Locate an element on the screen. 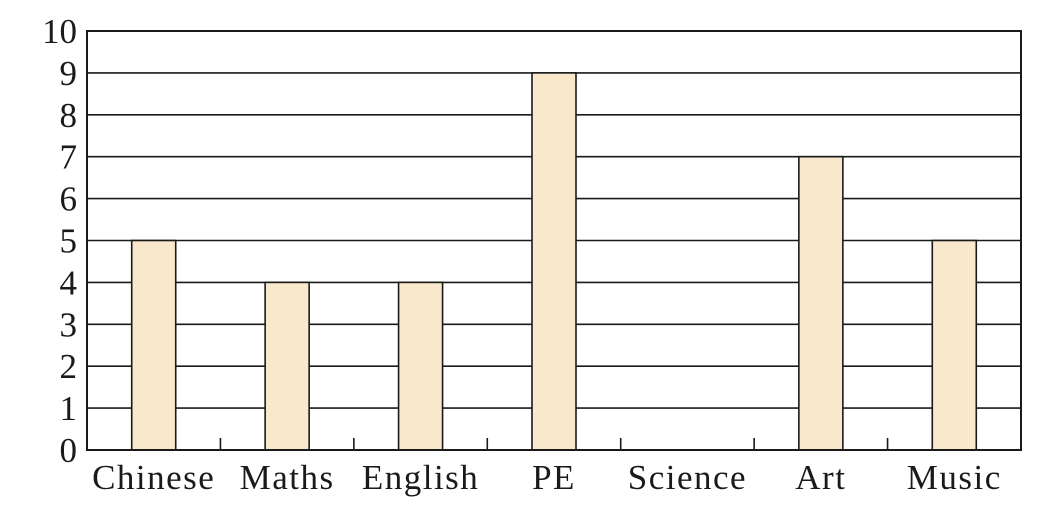 Image resolution: width=1045 pixels, height=510 pixels. x-category-label: Music is located at coordinates (954, 477).